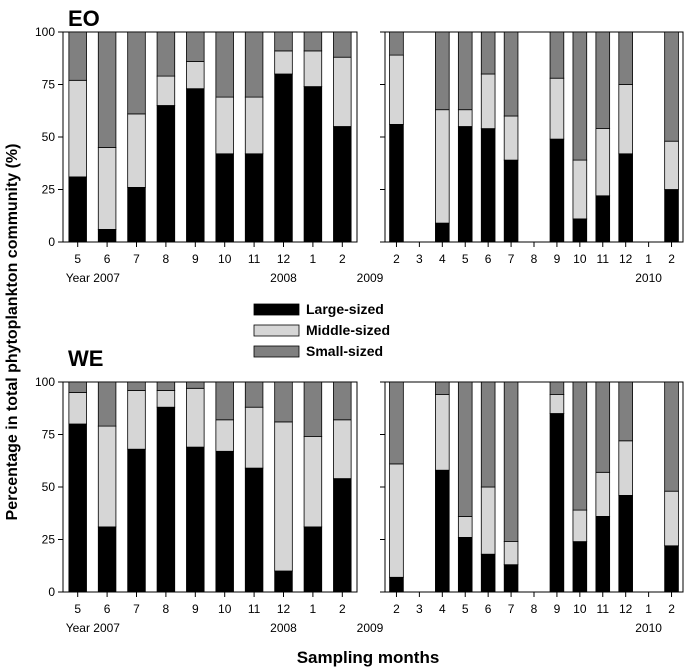  Describe the element at coordinates (51, 592) in the screenshot. I see `y-tick-label: 0` at that location.